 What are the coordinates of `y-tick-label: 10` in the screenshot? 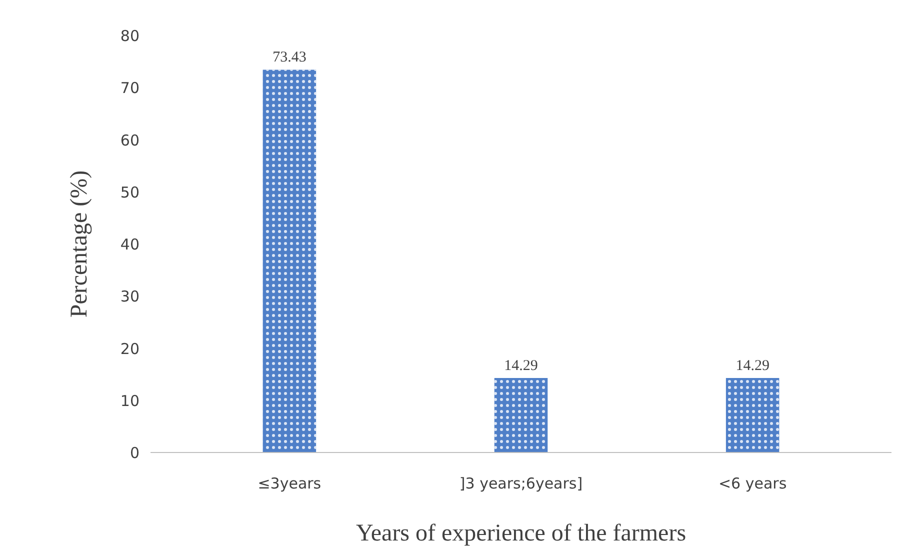 It's located at (130, 401).